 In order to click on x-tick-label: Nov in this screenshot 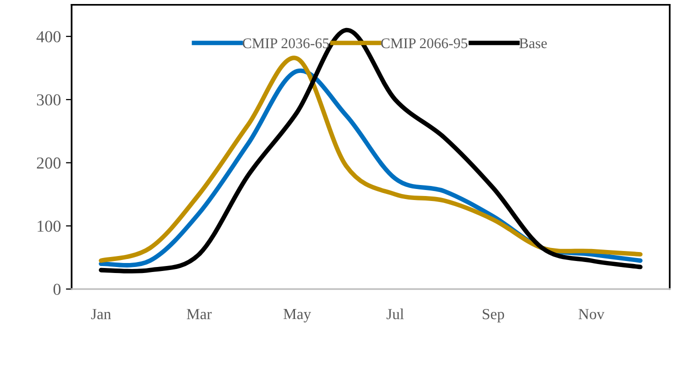, I will do `click(591, 314)`.